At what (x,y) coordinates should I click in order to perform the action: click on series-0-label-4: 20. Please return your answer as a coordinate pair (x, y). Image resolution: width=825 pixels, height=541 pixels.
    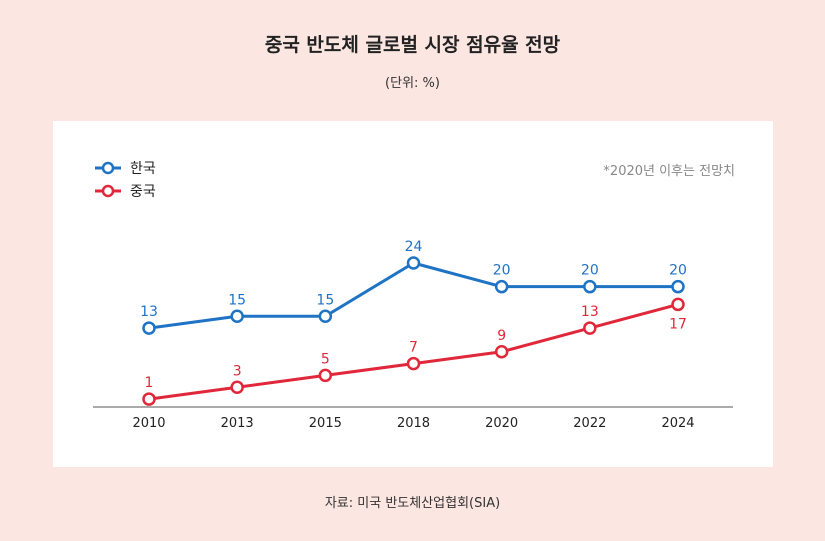
    Looking at the image, I should click on (502, 271).